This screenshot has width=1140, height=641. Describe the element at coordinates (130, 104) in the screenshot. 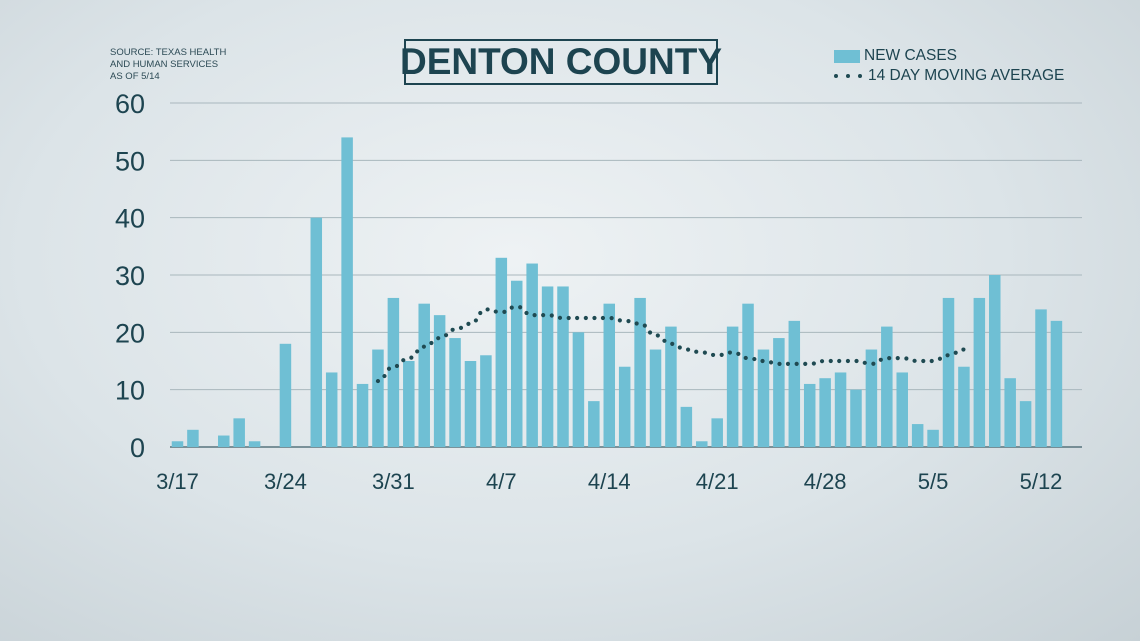

I see `y-tick-label: 60` at that location.